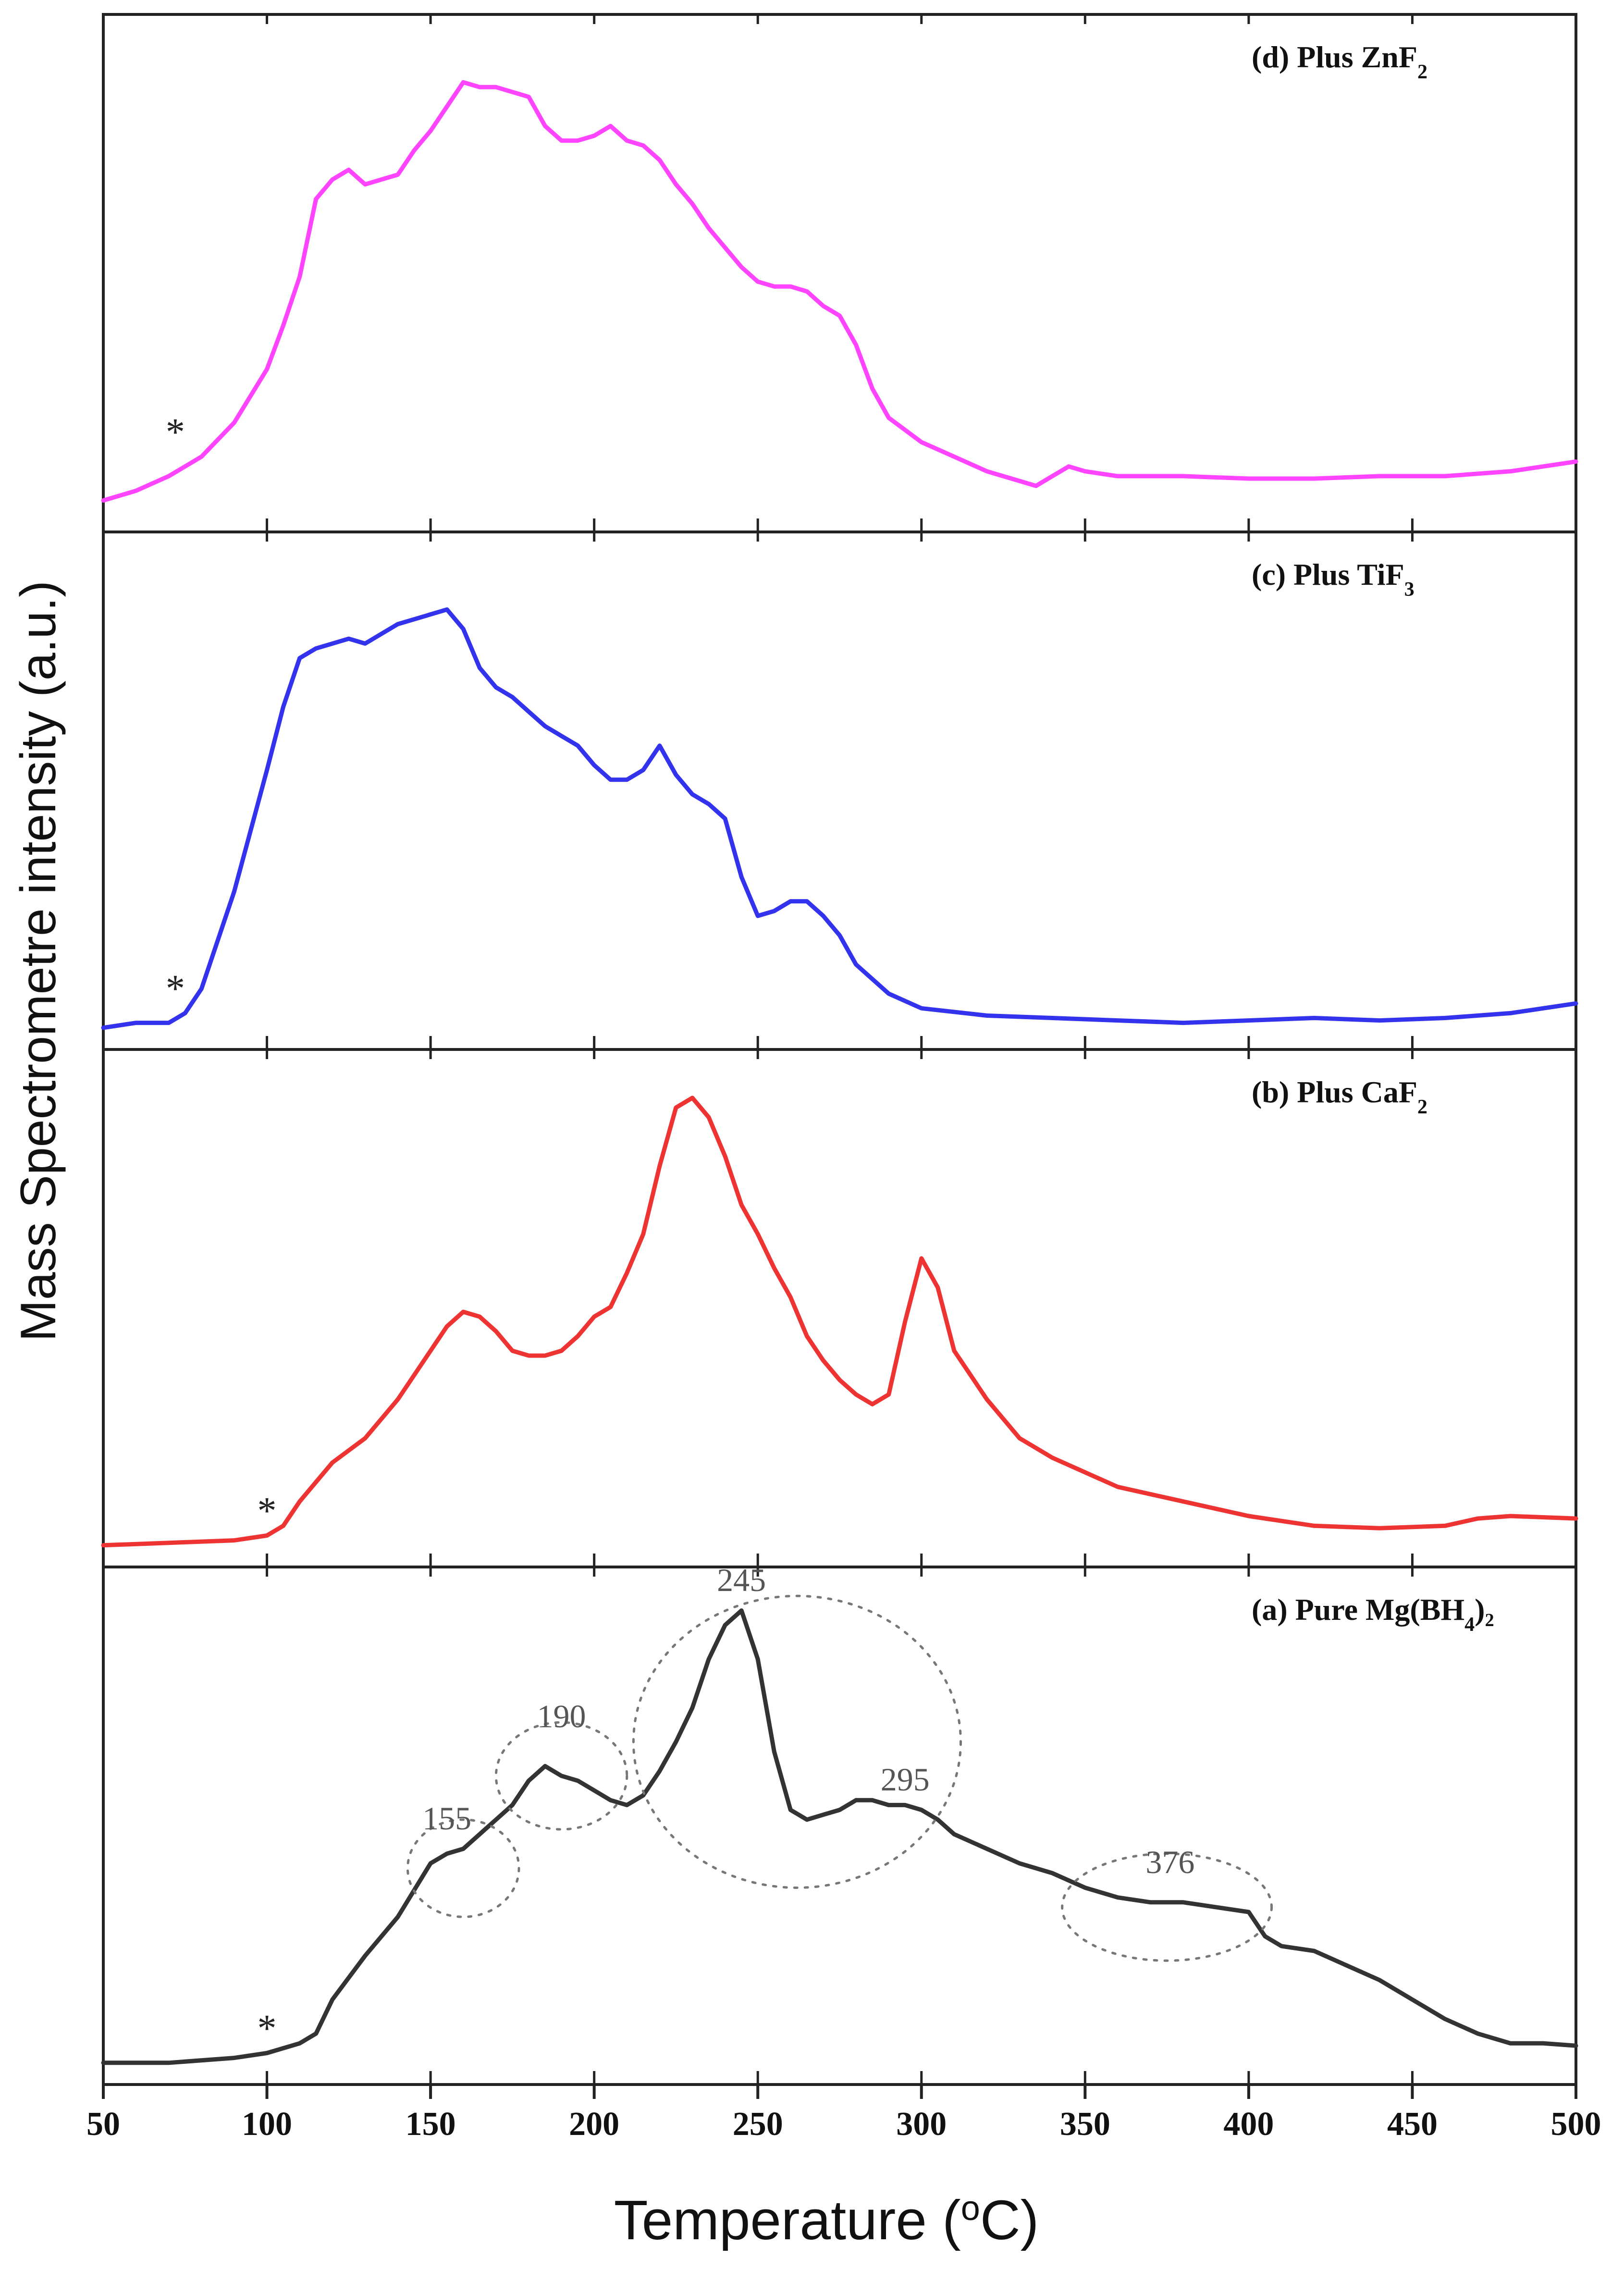  What do you see at coordinates (758, 2124) in the screenshot?
I see `x-axis-tick-label: 250` at bounding box center [758, 2124].